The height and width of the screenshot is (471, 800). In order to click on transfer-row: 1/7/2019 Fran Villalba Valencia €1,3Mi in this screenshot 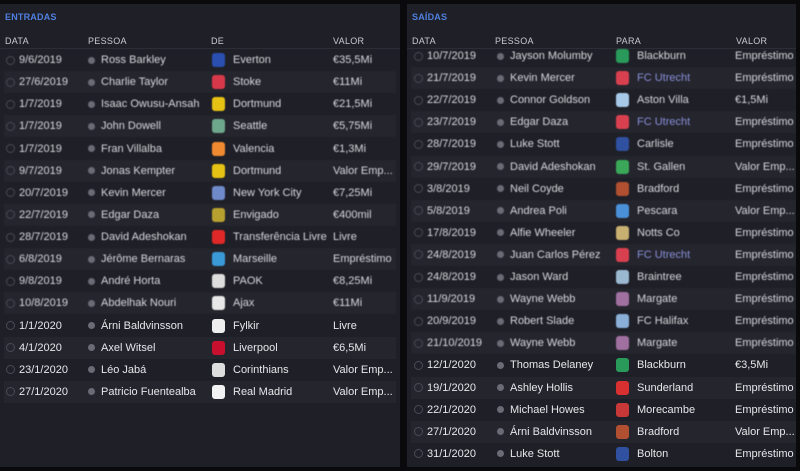, I will do `click(200, 149)`.